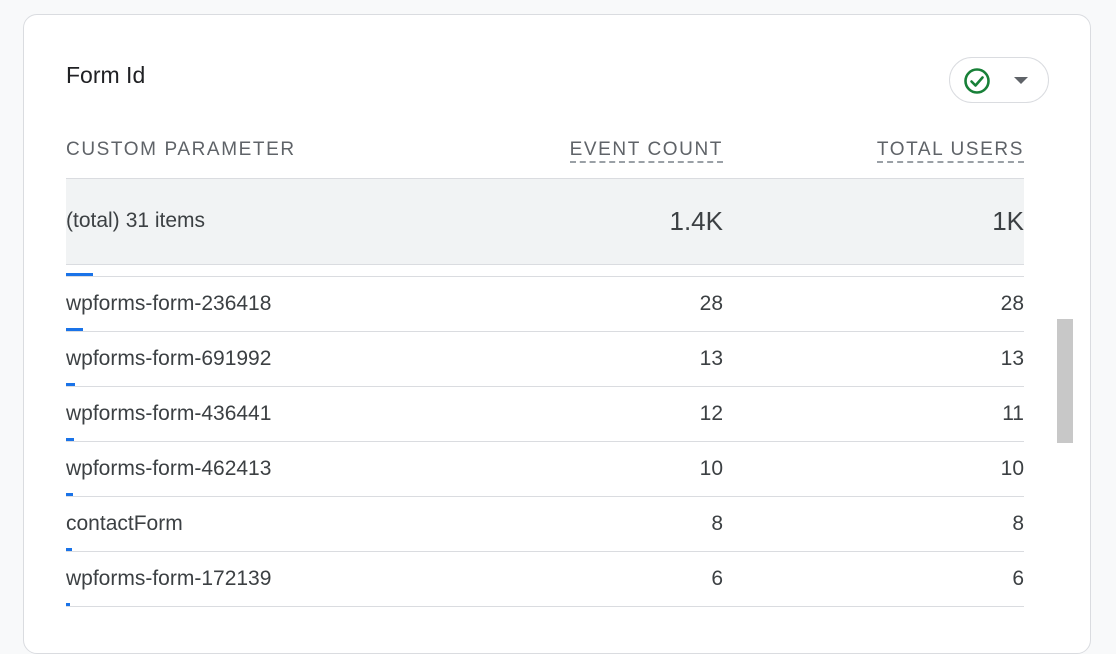 This screenshot has height=654, width=1116. Describe the element at coordinates (93, 220) in the screenshot. I see `total-prefix: (total)` at that location.